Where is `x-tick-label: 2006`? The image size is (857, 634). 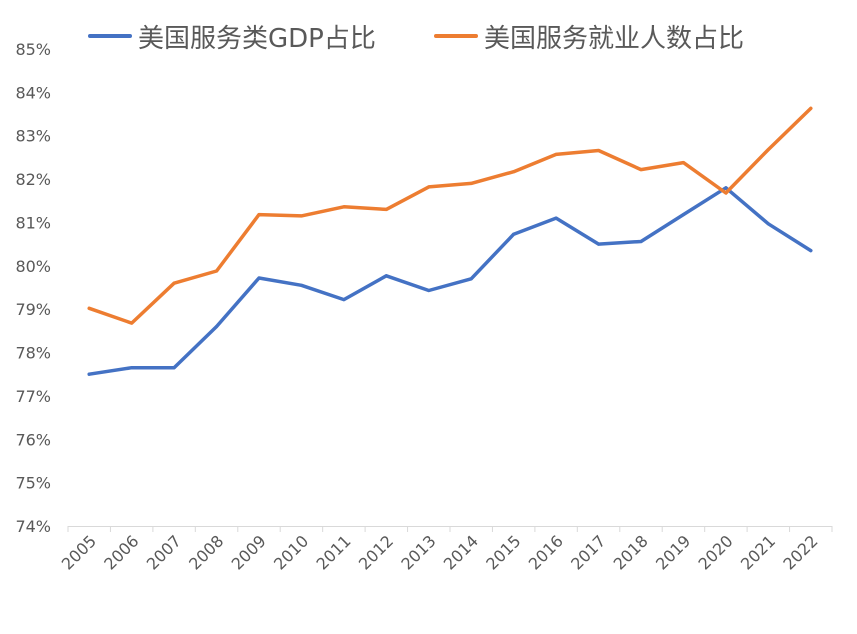
x-tick-label: 2006 is located at coordinates (121, 552).